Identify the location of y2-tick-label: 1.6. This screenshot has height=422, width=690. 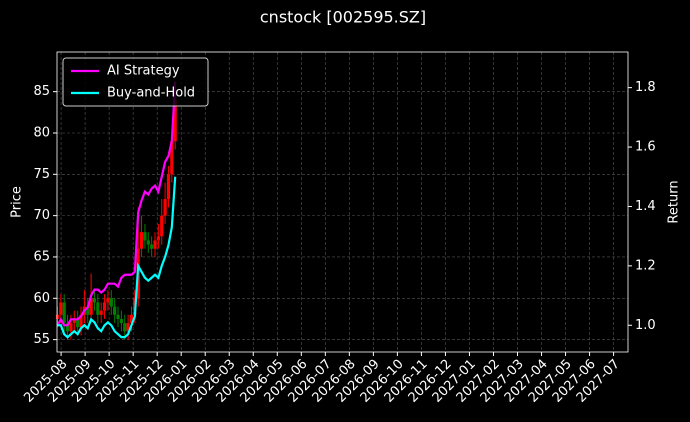
(645, 147).